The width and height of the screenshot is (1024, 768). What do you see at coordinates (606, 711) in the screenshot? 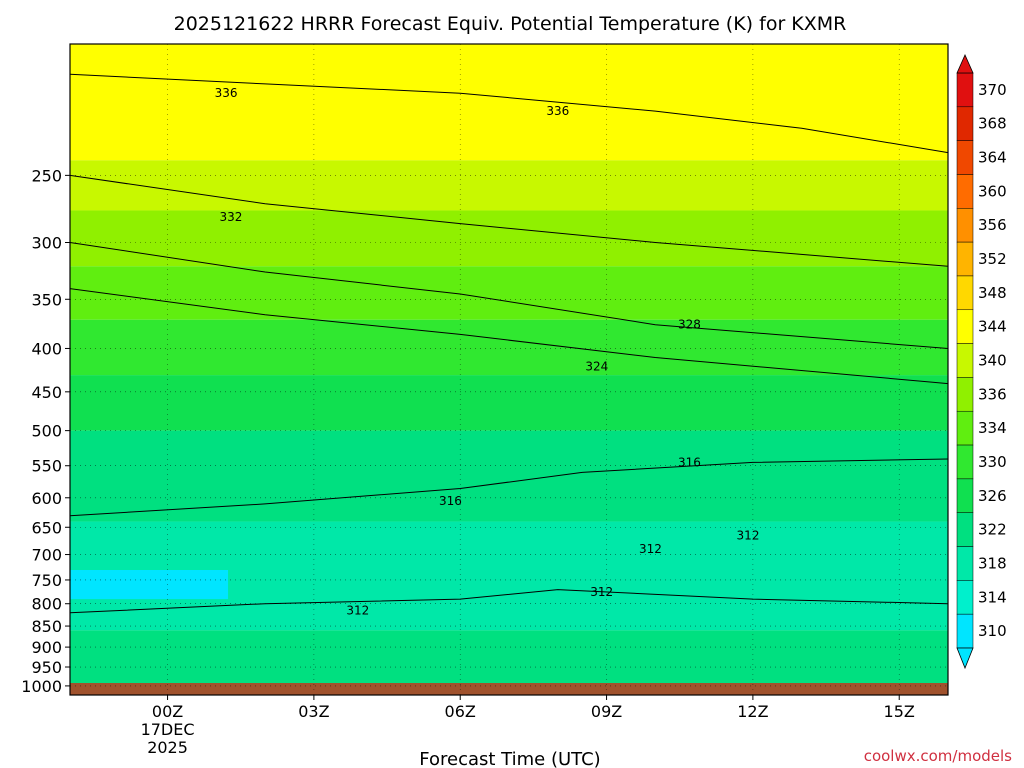
I see `x-tick-label: 09Z` at bounding box center [606, 711].